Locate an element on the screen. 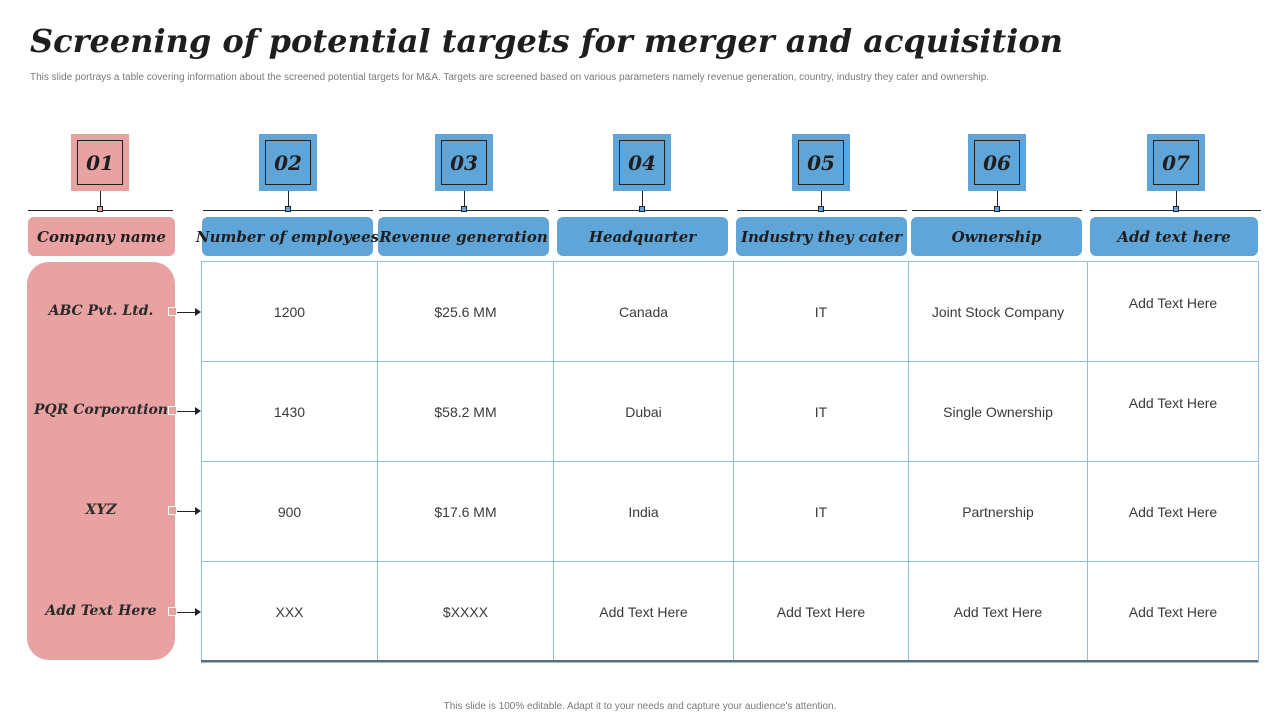 This screenshot has height=720, width=1280. column-header: Revenue generation is located at coordinates (463, 236).